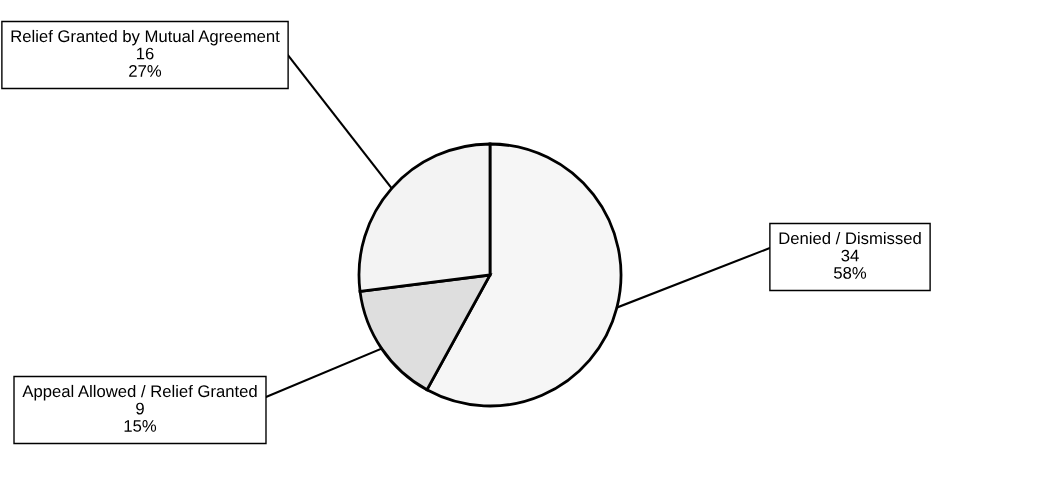 The height and width of the screenshot is (500, 1049). I want to click on data-label: 34 58%, so click(850, 264).